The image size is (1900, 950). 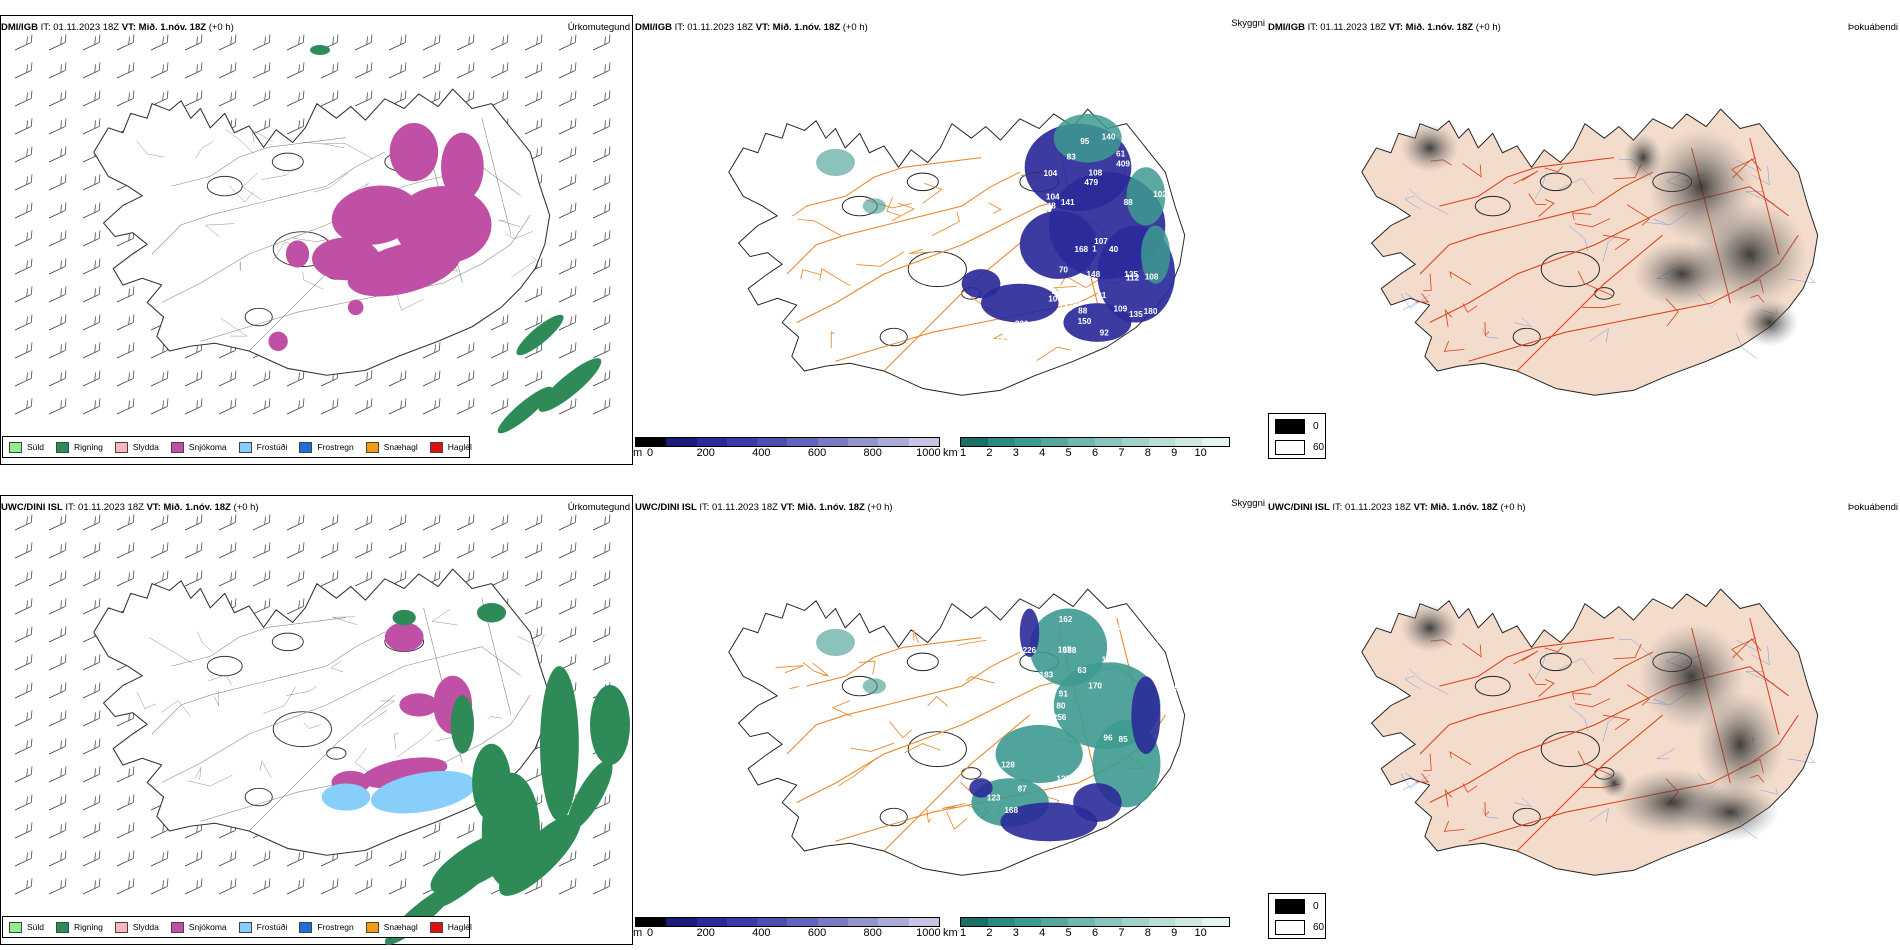 I want to click on fog-key-label: 60, so click(x=1319, y=927).